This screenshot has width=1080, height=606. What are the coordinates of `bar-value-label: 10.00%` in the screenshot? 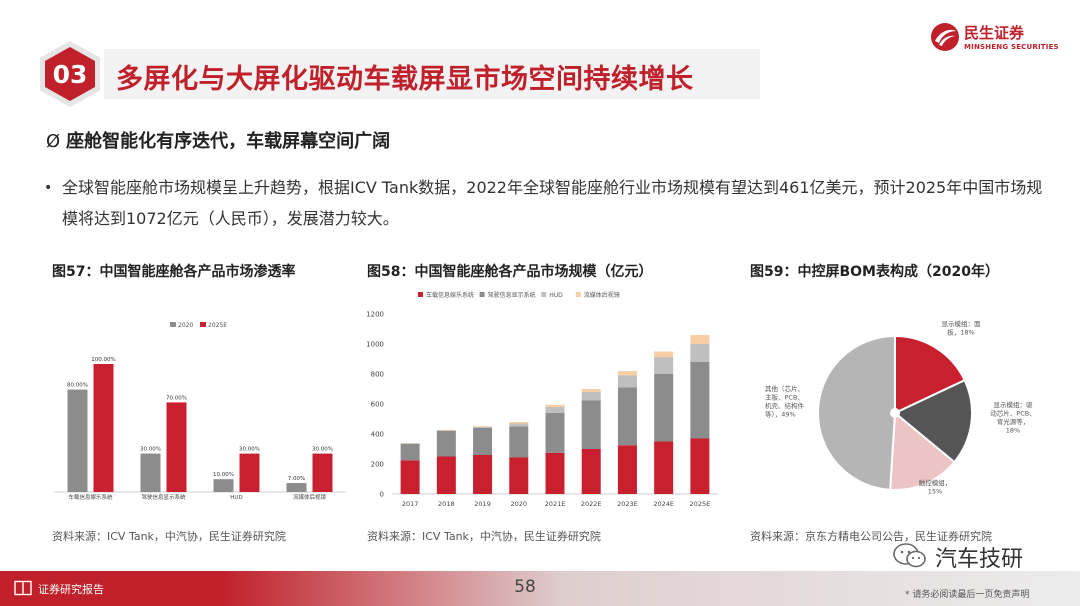 It's located at (223, 475).